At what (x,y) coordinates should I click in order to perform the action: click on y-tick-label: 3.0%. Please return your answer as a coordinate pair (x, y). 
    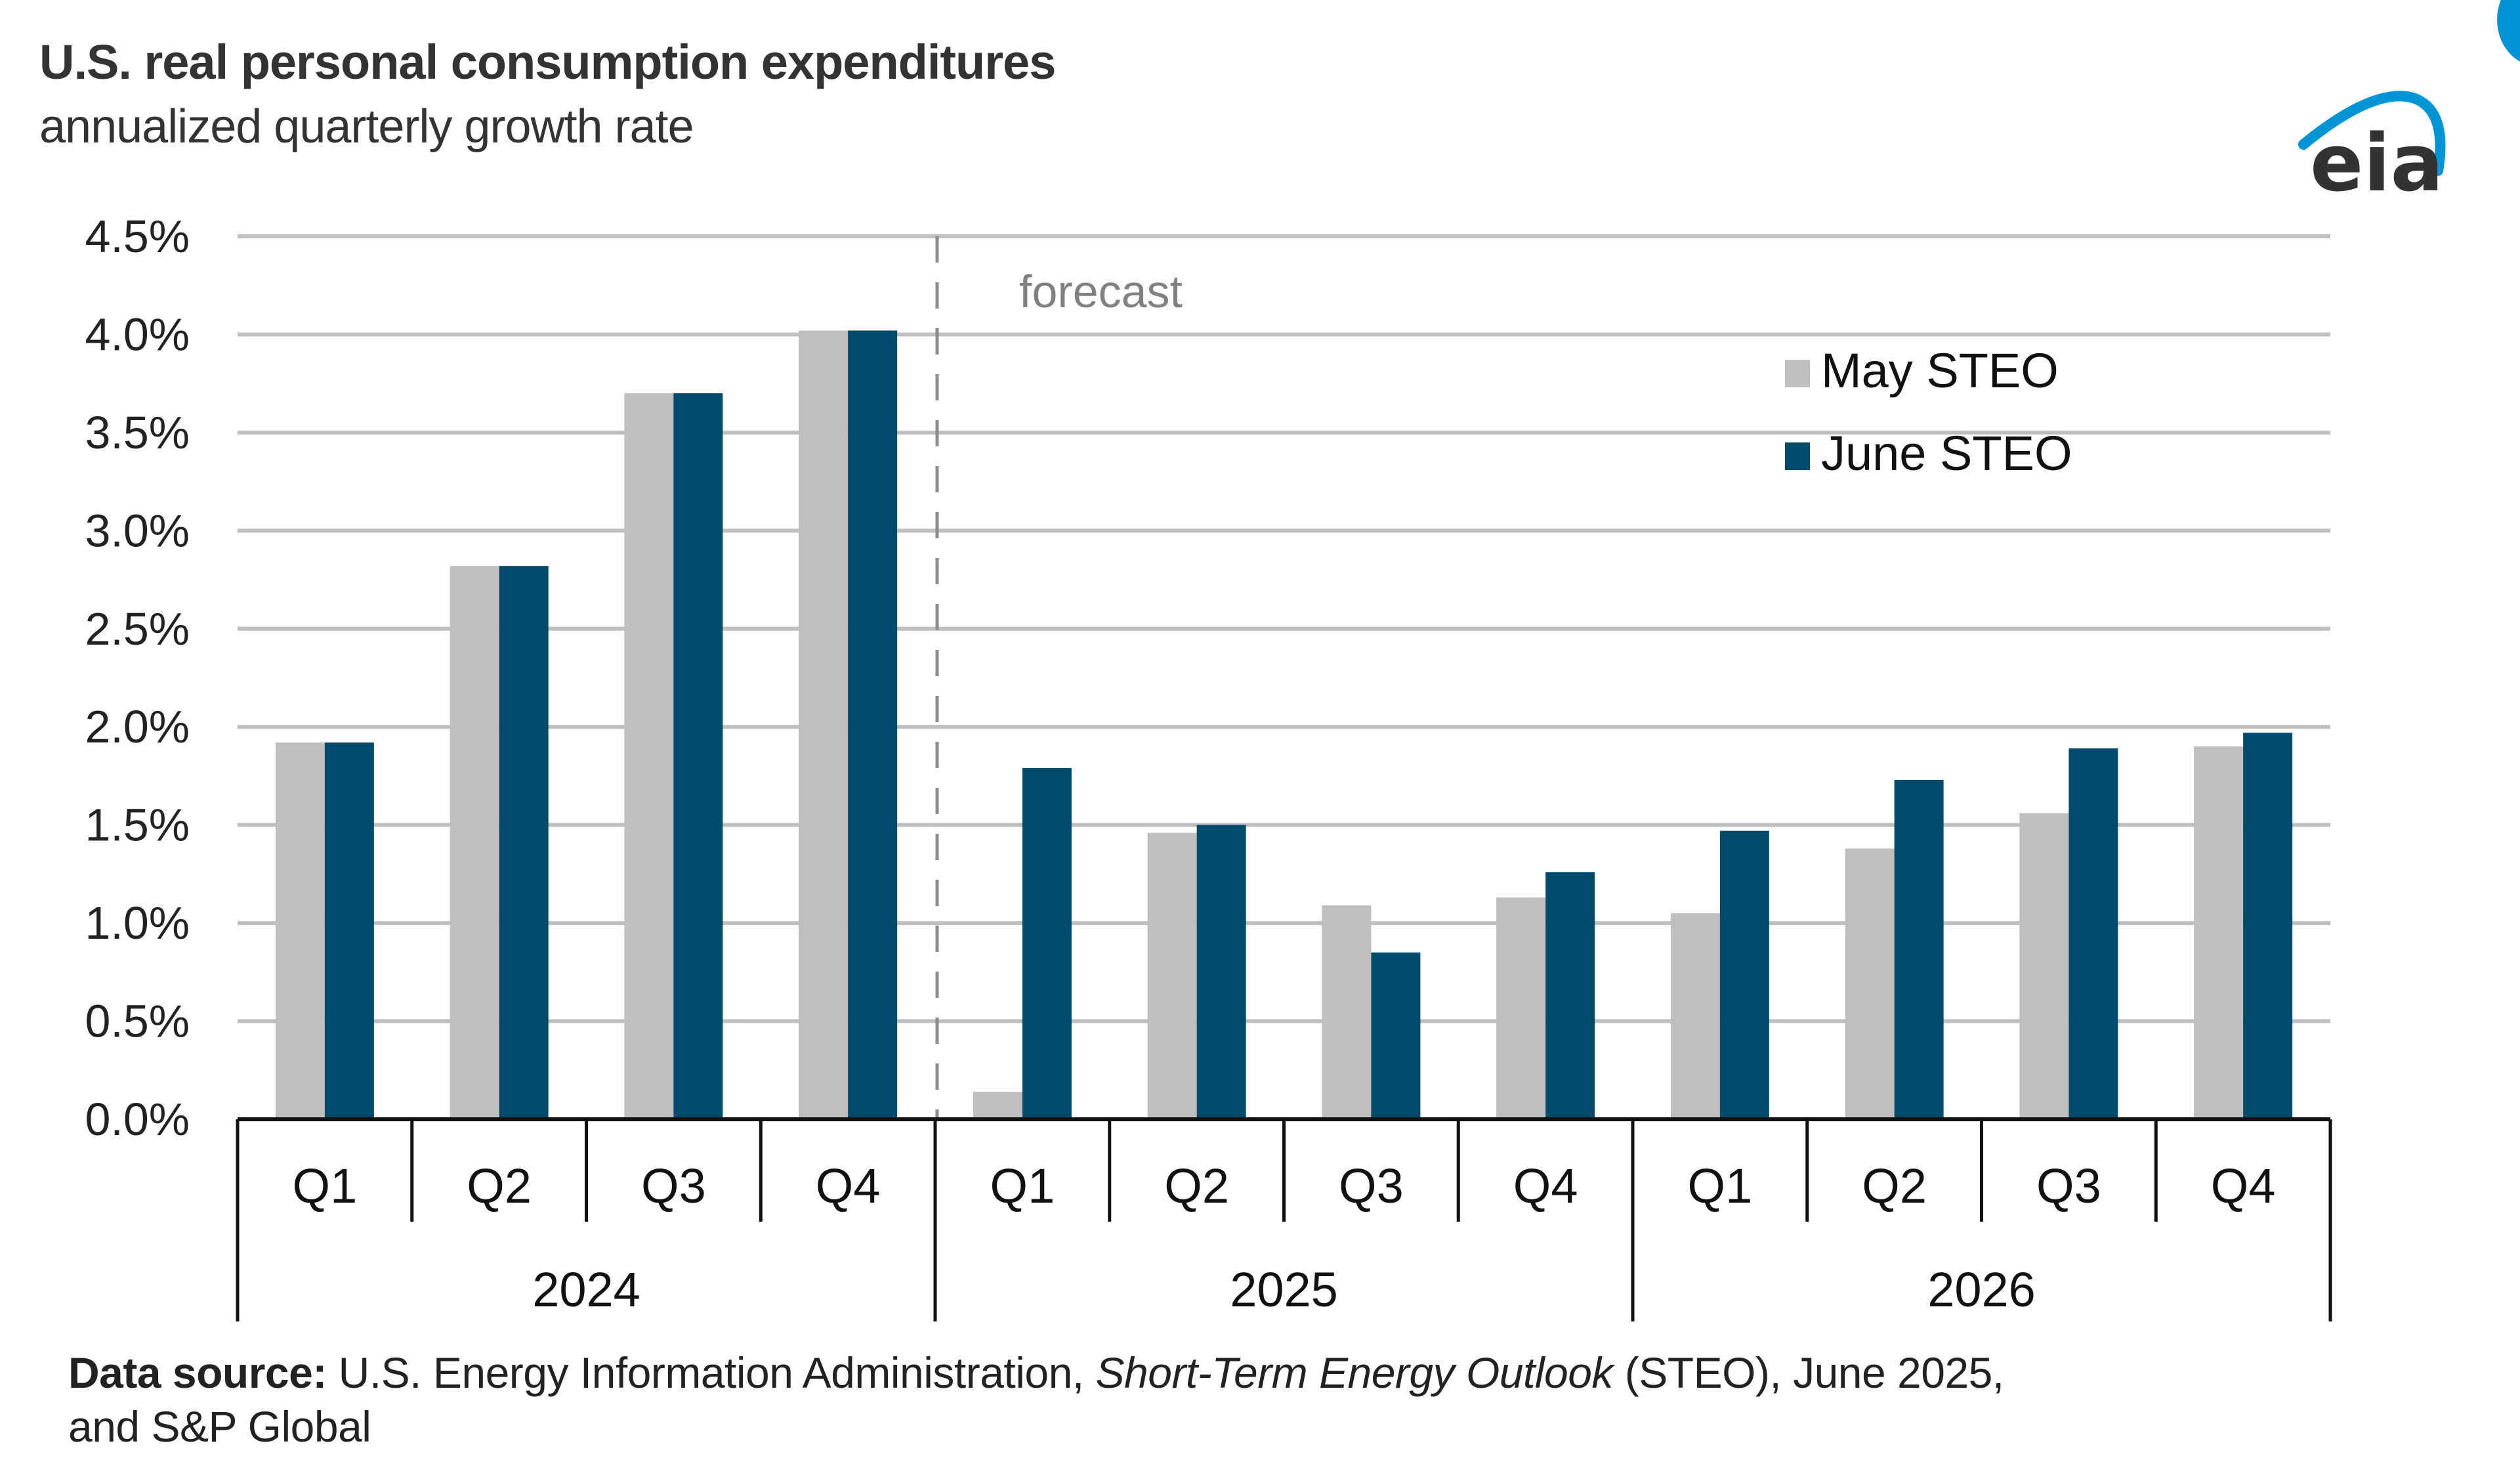
    Looking at the image, I should click on (137, 530).